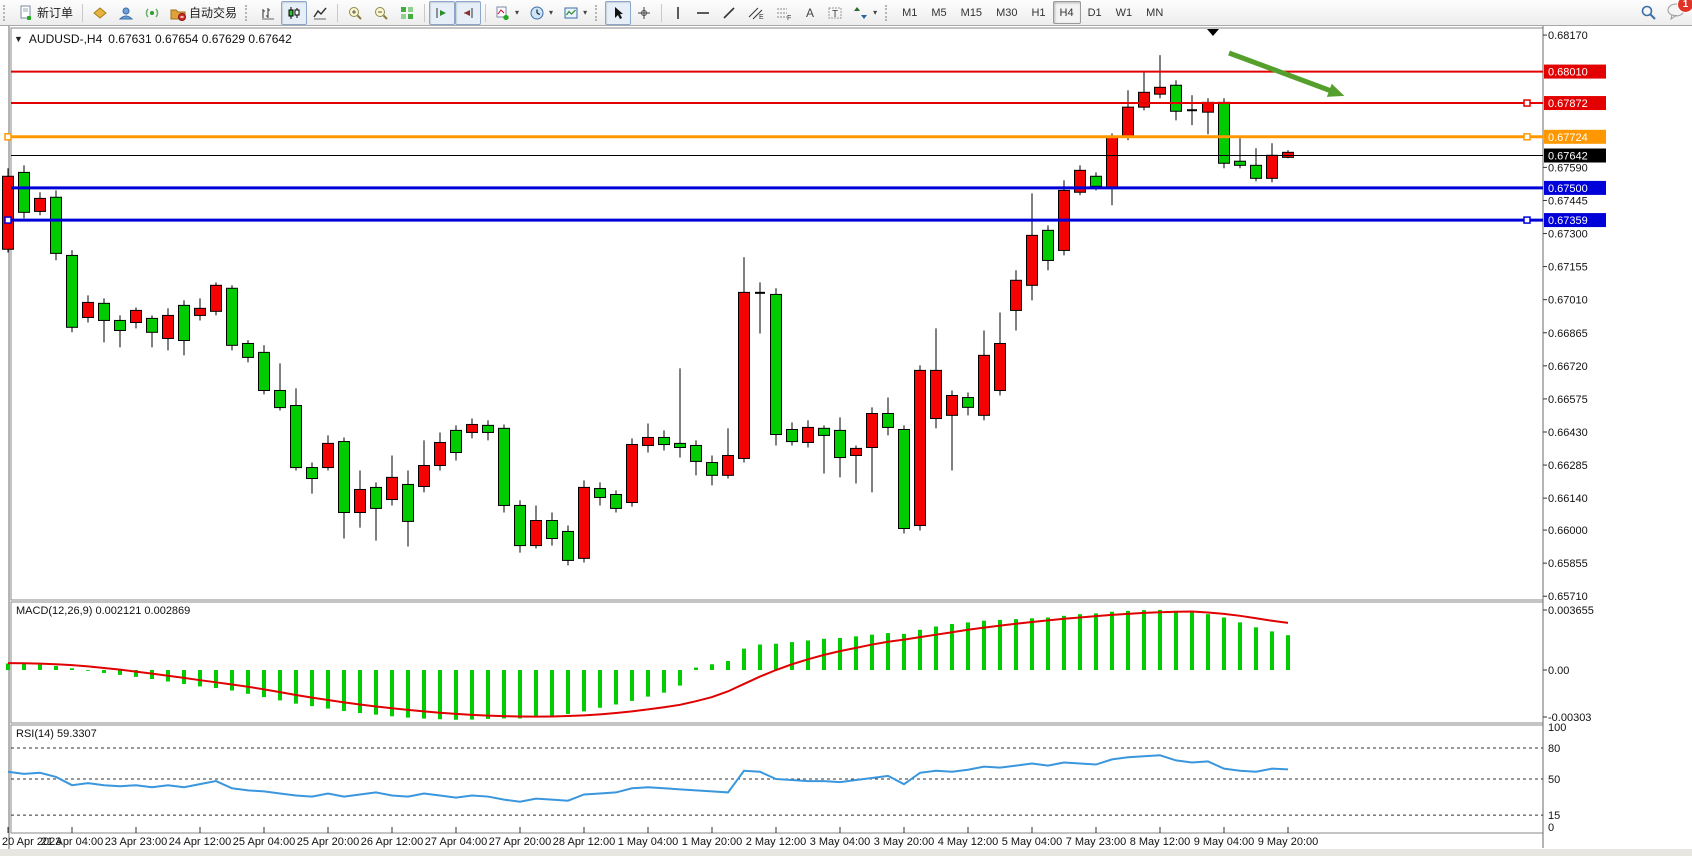 The image size is (1692, 856). I want to click on chat-button: 1, so click(1679, 11).